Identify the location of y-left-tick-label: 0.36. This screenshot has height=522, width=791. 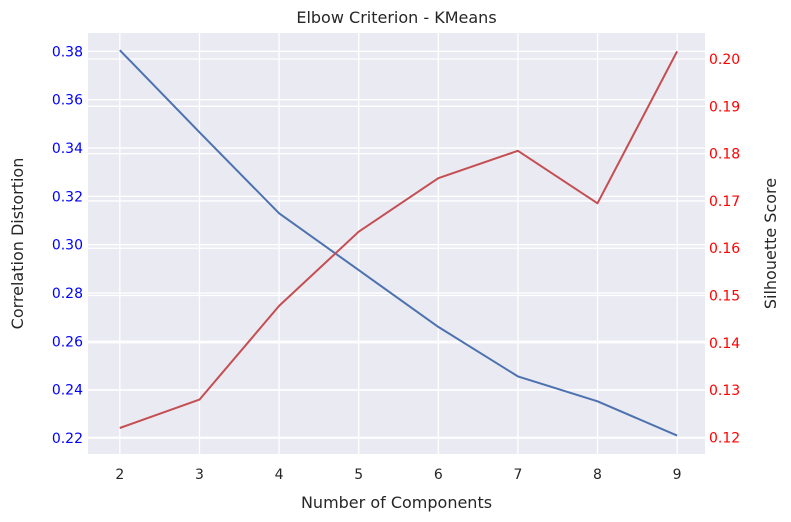
(67, 101).